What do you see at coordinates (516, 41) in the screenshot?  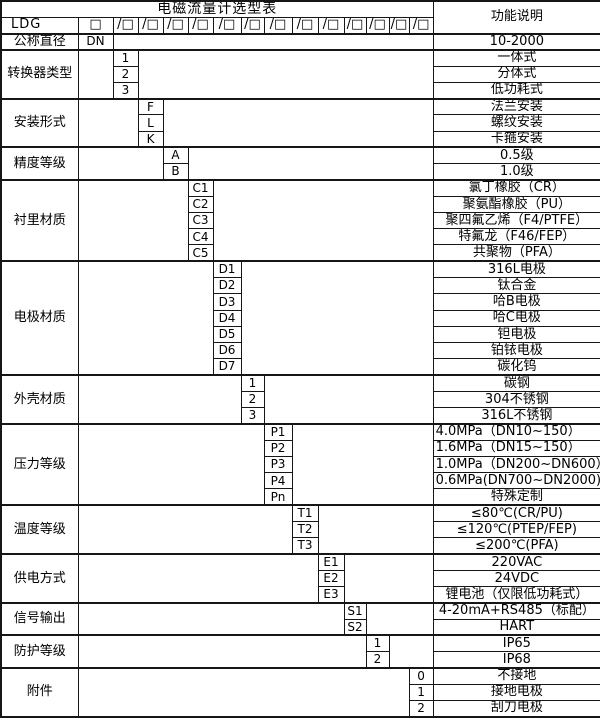 I see `option-desc: 10-2000` at bounding box center [516, 41].